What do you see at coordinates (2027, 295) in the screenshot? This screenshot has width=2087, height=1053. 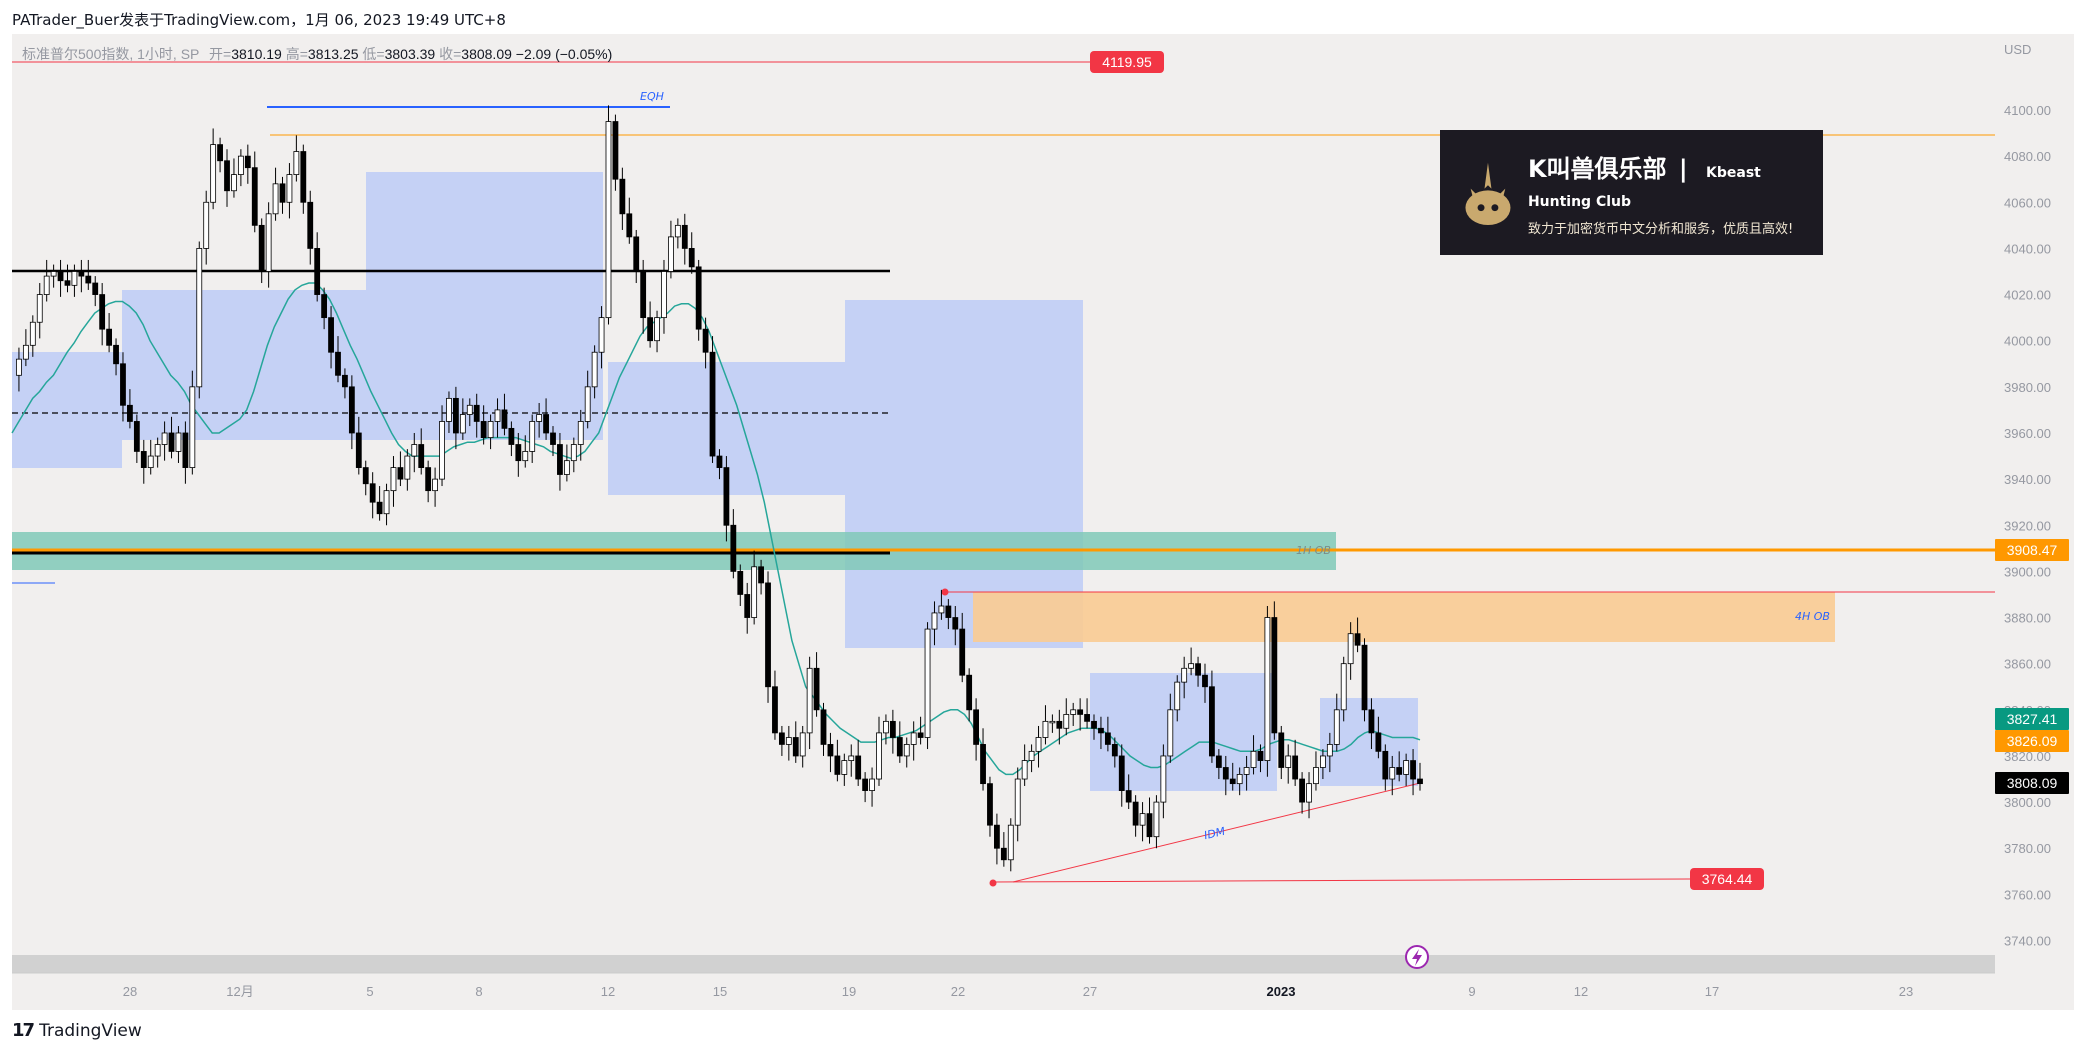 I see `price-tick-label: 4020.00` at bounding box center [2027, 295].